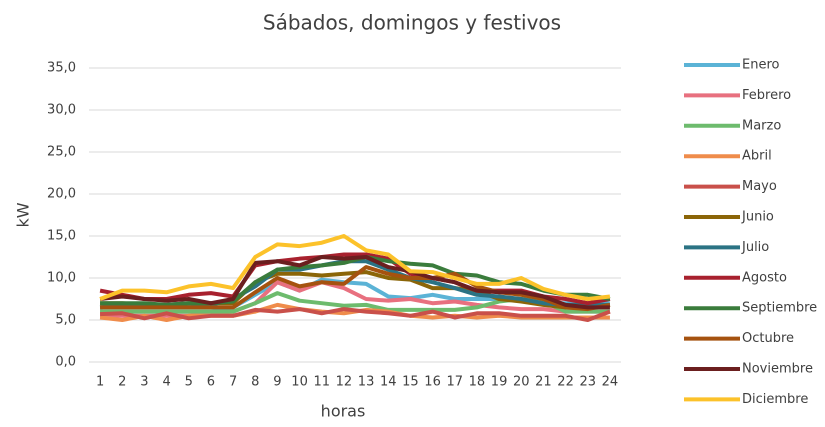 Image resolution: width=825 pixels, height=427 pixels. I want to click on x-tick-label: 23, so click(587, 382).